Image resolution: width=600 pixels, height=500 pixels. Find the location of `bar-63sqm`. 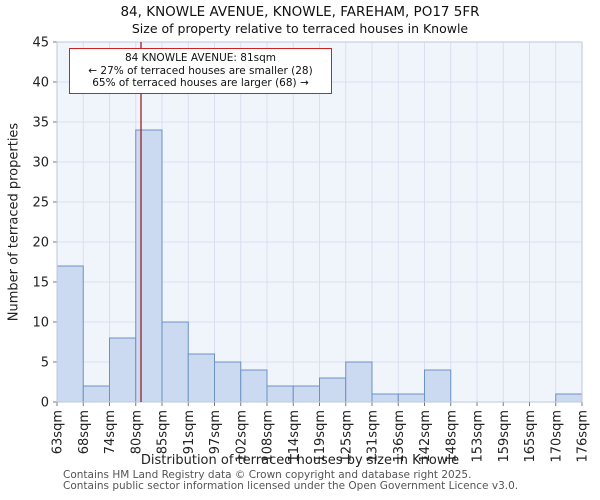

bar-63sqm is located at coordinates (70, 334).